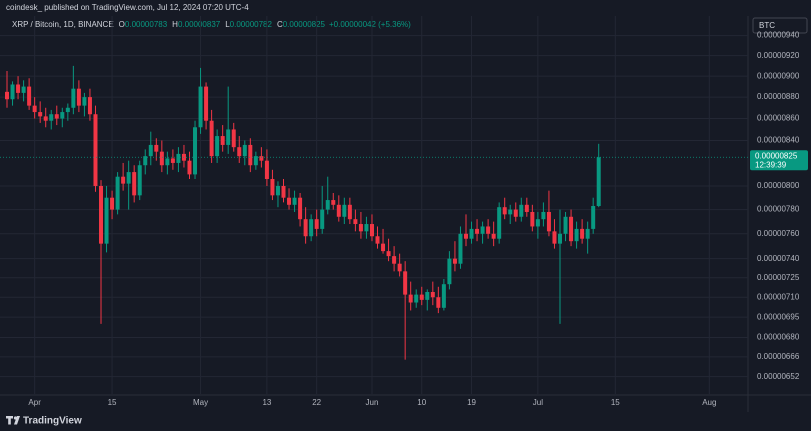 Image resolution: width=811 pixels, height=431 pixels. Describe the element at coordinates (778, 258) in the screenshot. I see `y-tick-label: 0.00000740` at that location.